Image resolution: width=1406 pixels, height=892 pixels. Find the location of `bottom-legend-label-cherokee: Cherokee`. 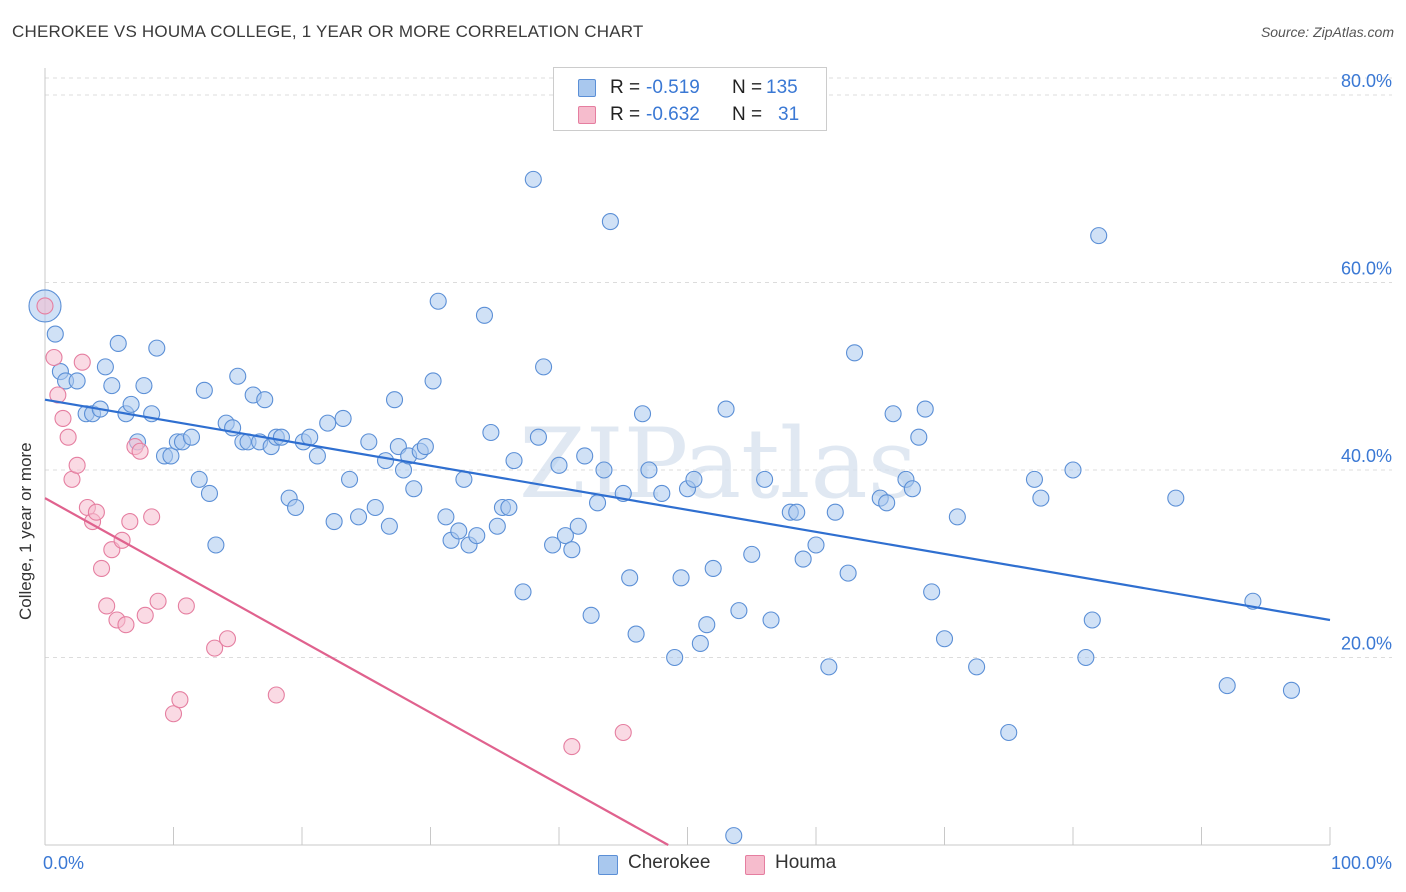

bottom-legend-label-cherokee: Cherokee is located at coordinates (669, 862).